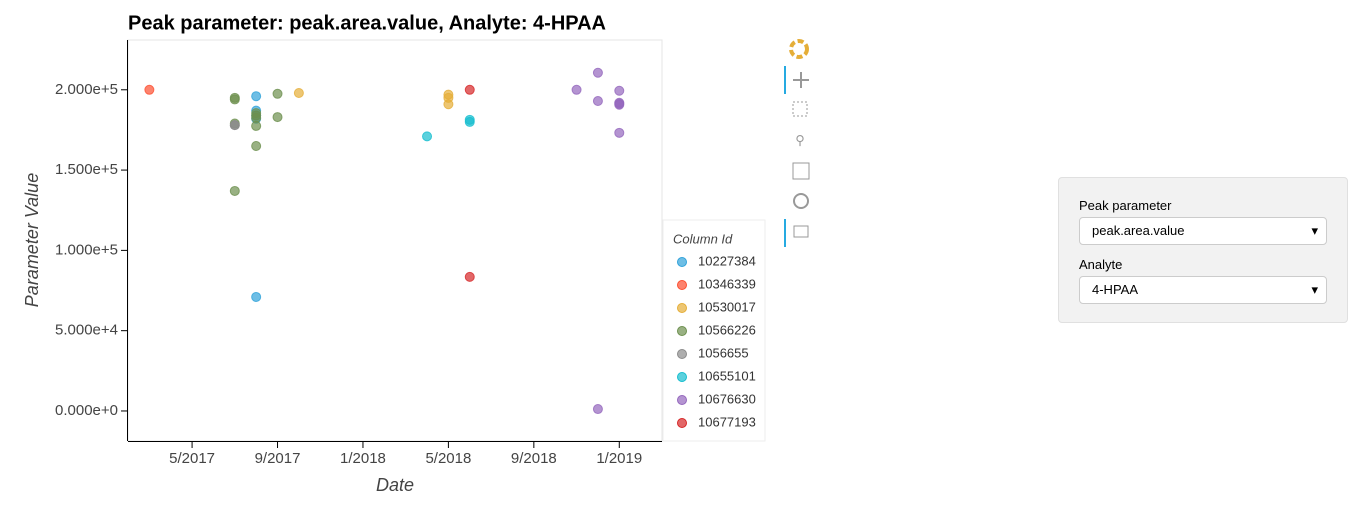  I want to click on y-tick-label: 1.500e+5, so click(86, 169).